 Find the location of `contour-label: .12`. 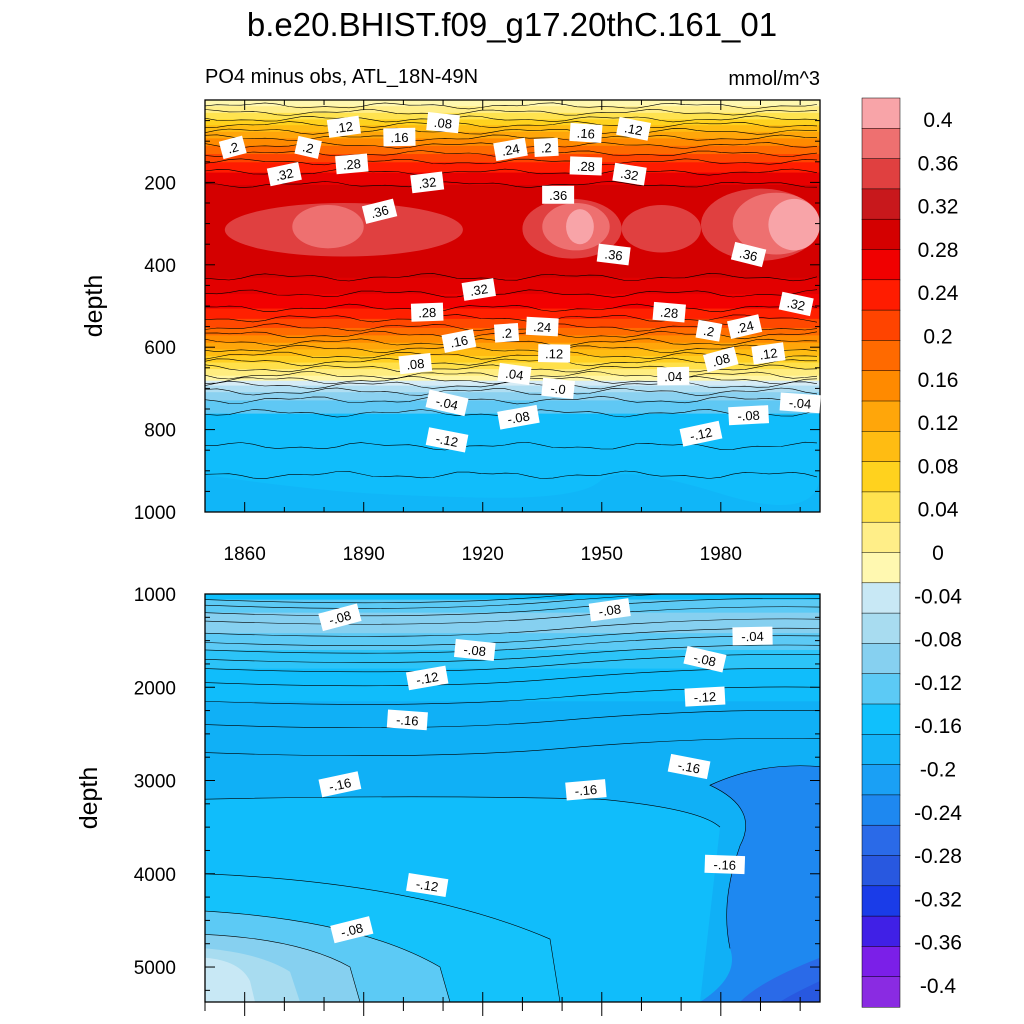

contour-label: .12 is located at coordinates (633, 128).